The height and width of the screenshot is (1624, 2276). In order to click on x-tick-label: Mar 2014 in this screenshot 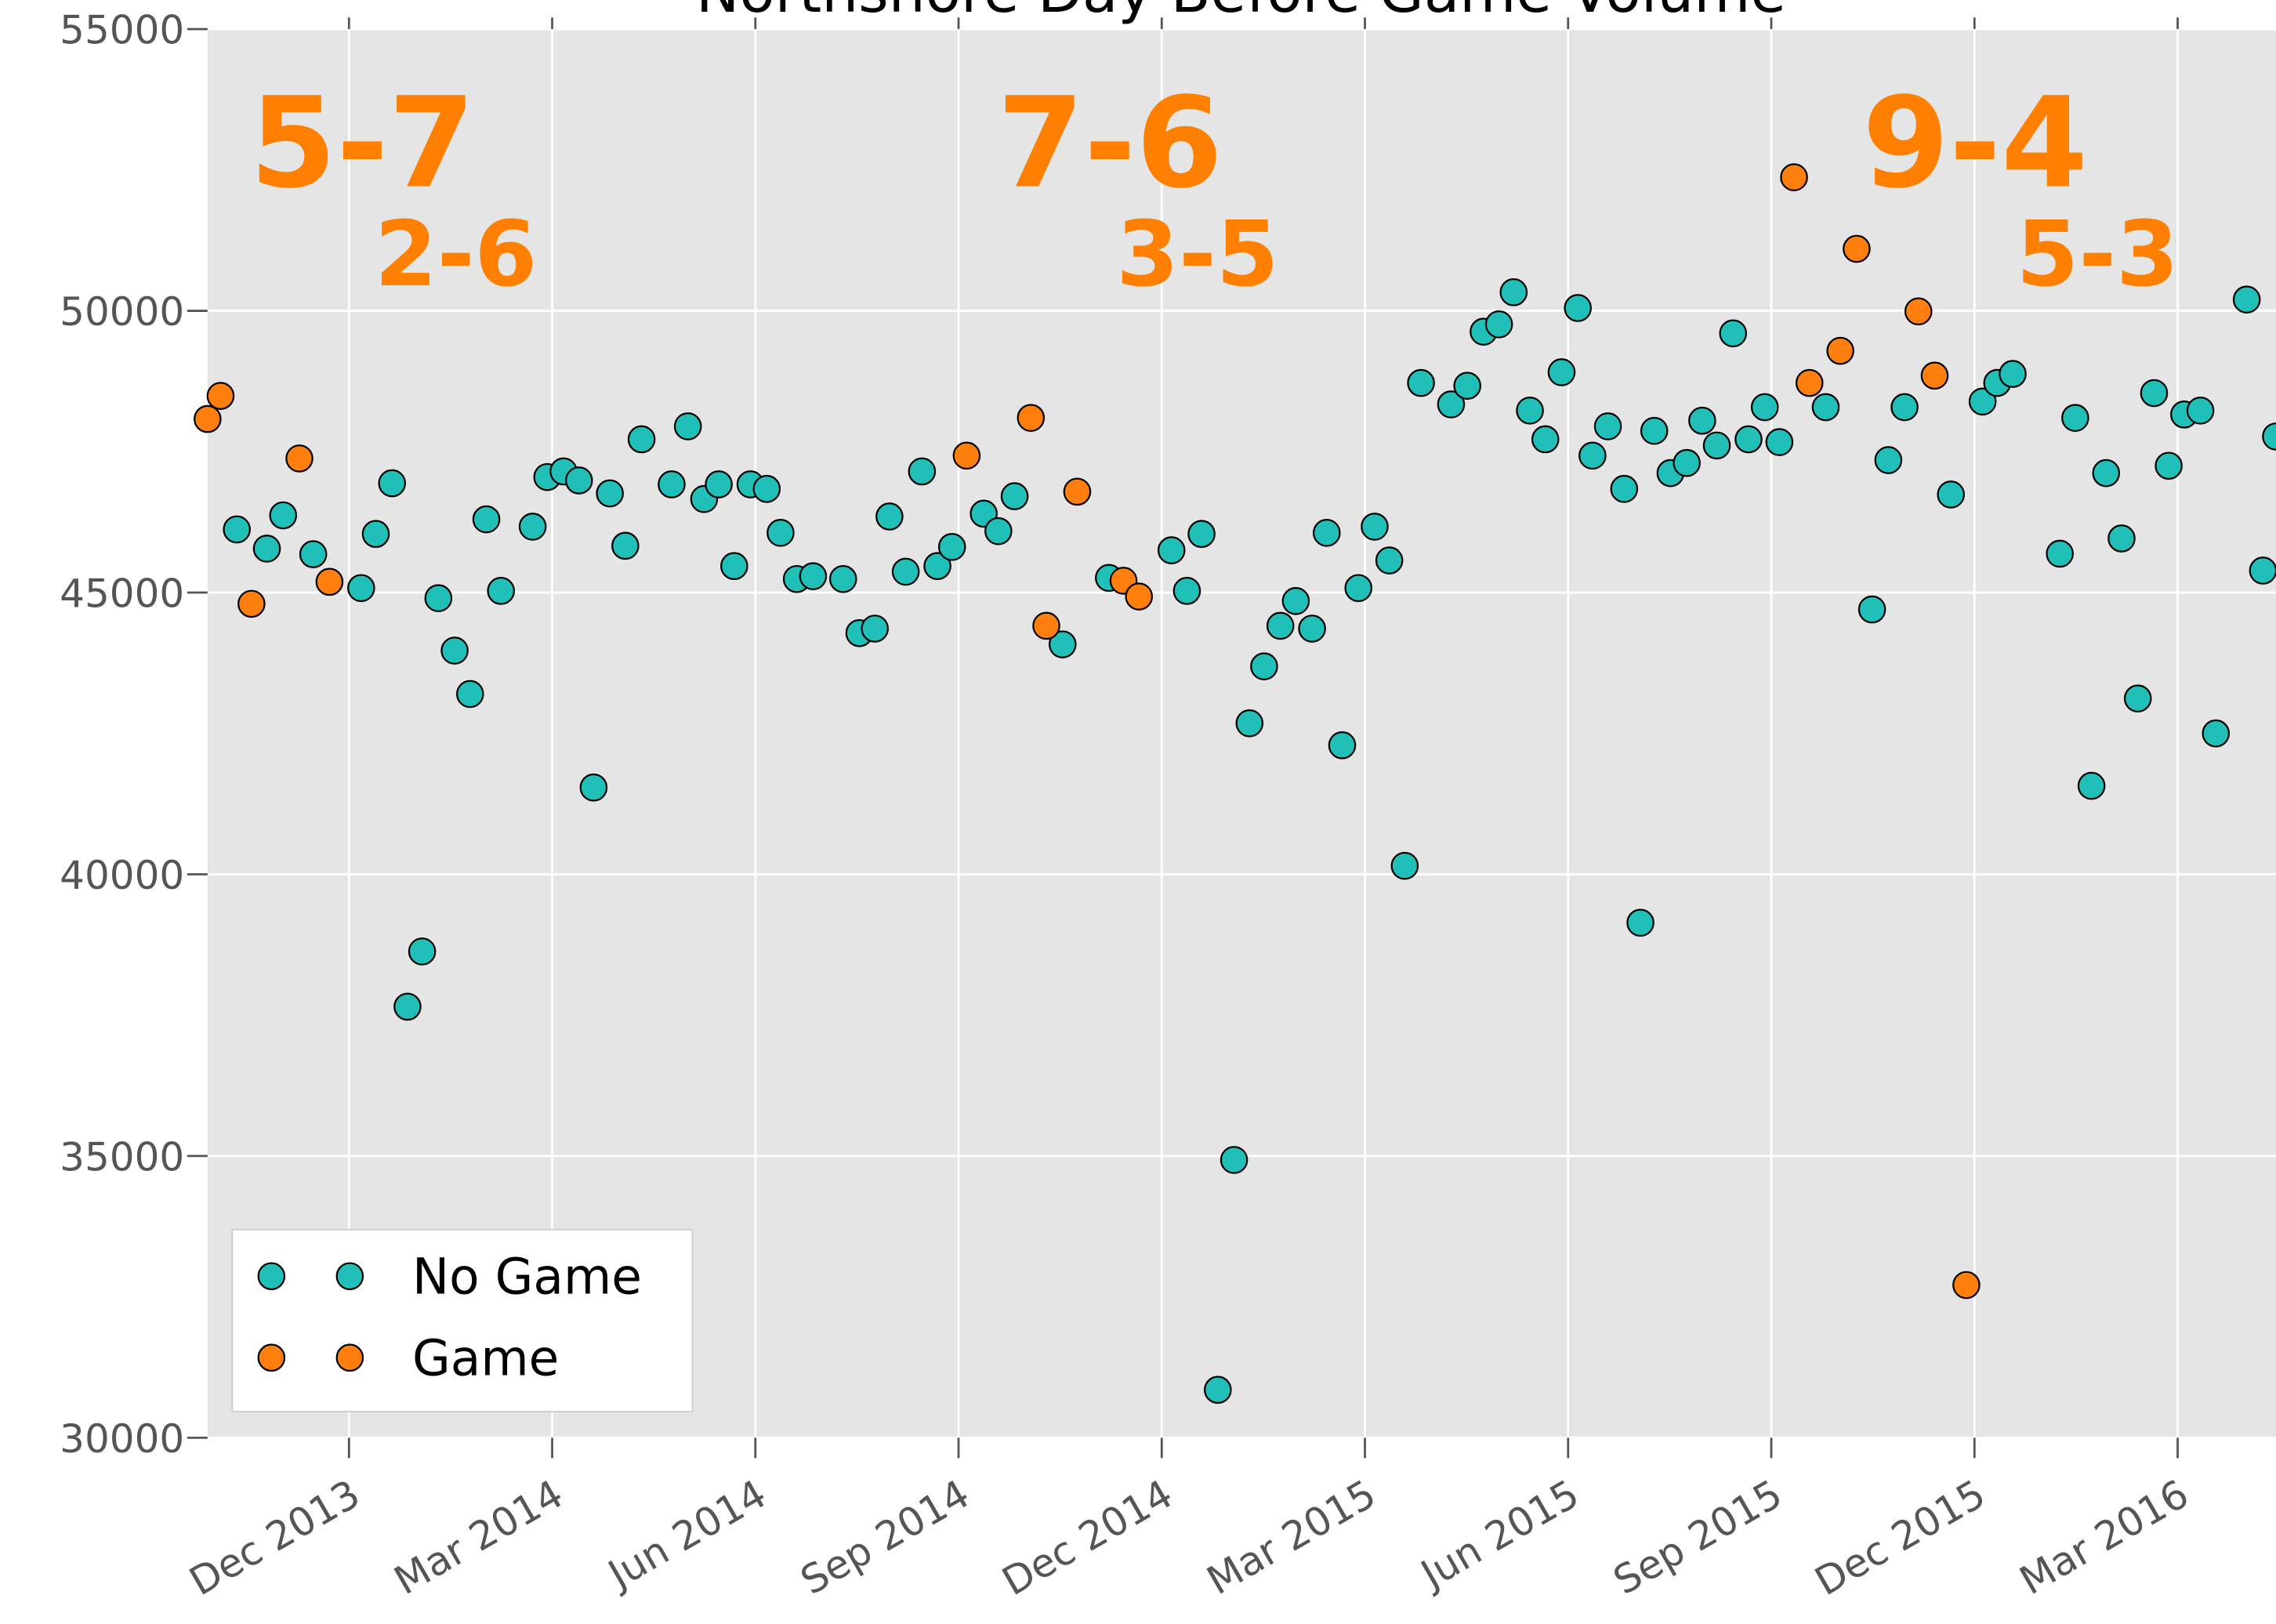, I will do `click(478, 1538)`.